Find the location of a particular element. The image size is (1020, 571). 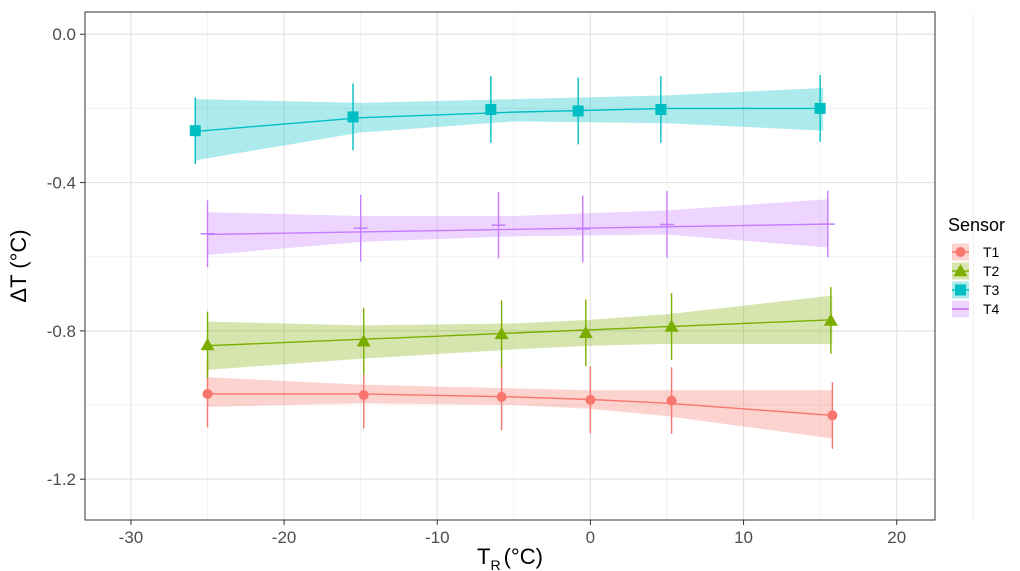

y-tick-label: -0.4 is located at coordinates (61, 183).